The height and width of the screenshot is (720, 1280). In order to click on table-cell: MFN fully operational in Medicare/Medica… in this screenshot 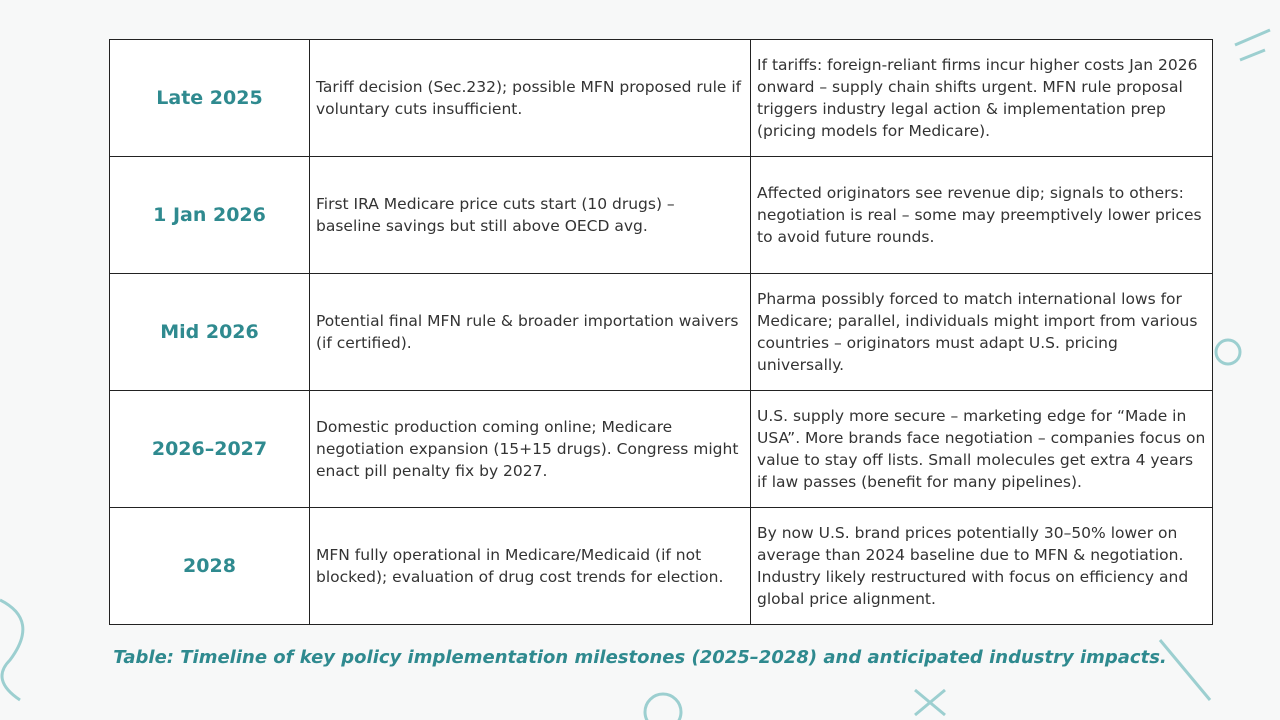, I will do `click(530, 566)`.